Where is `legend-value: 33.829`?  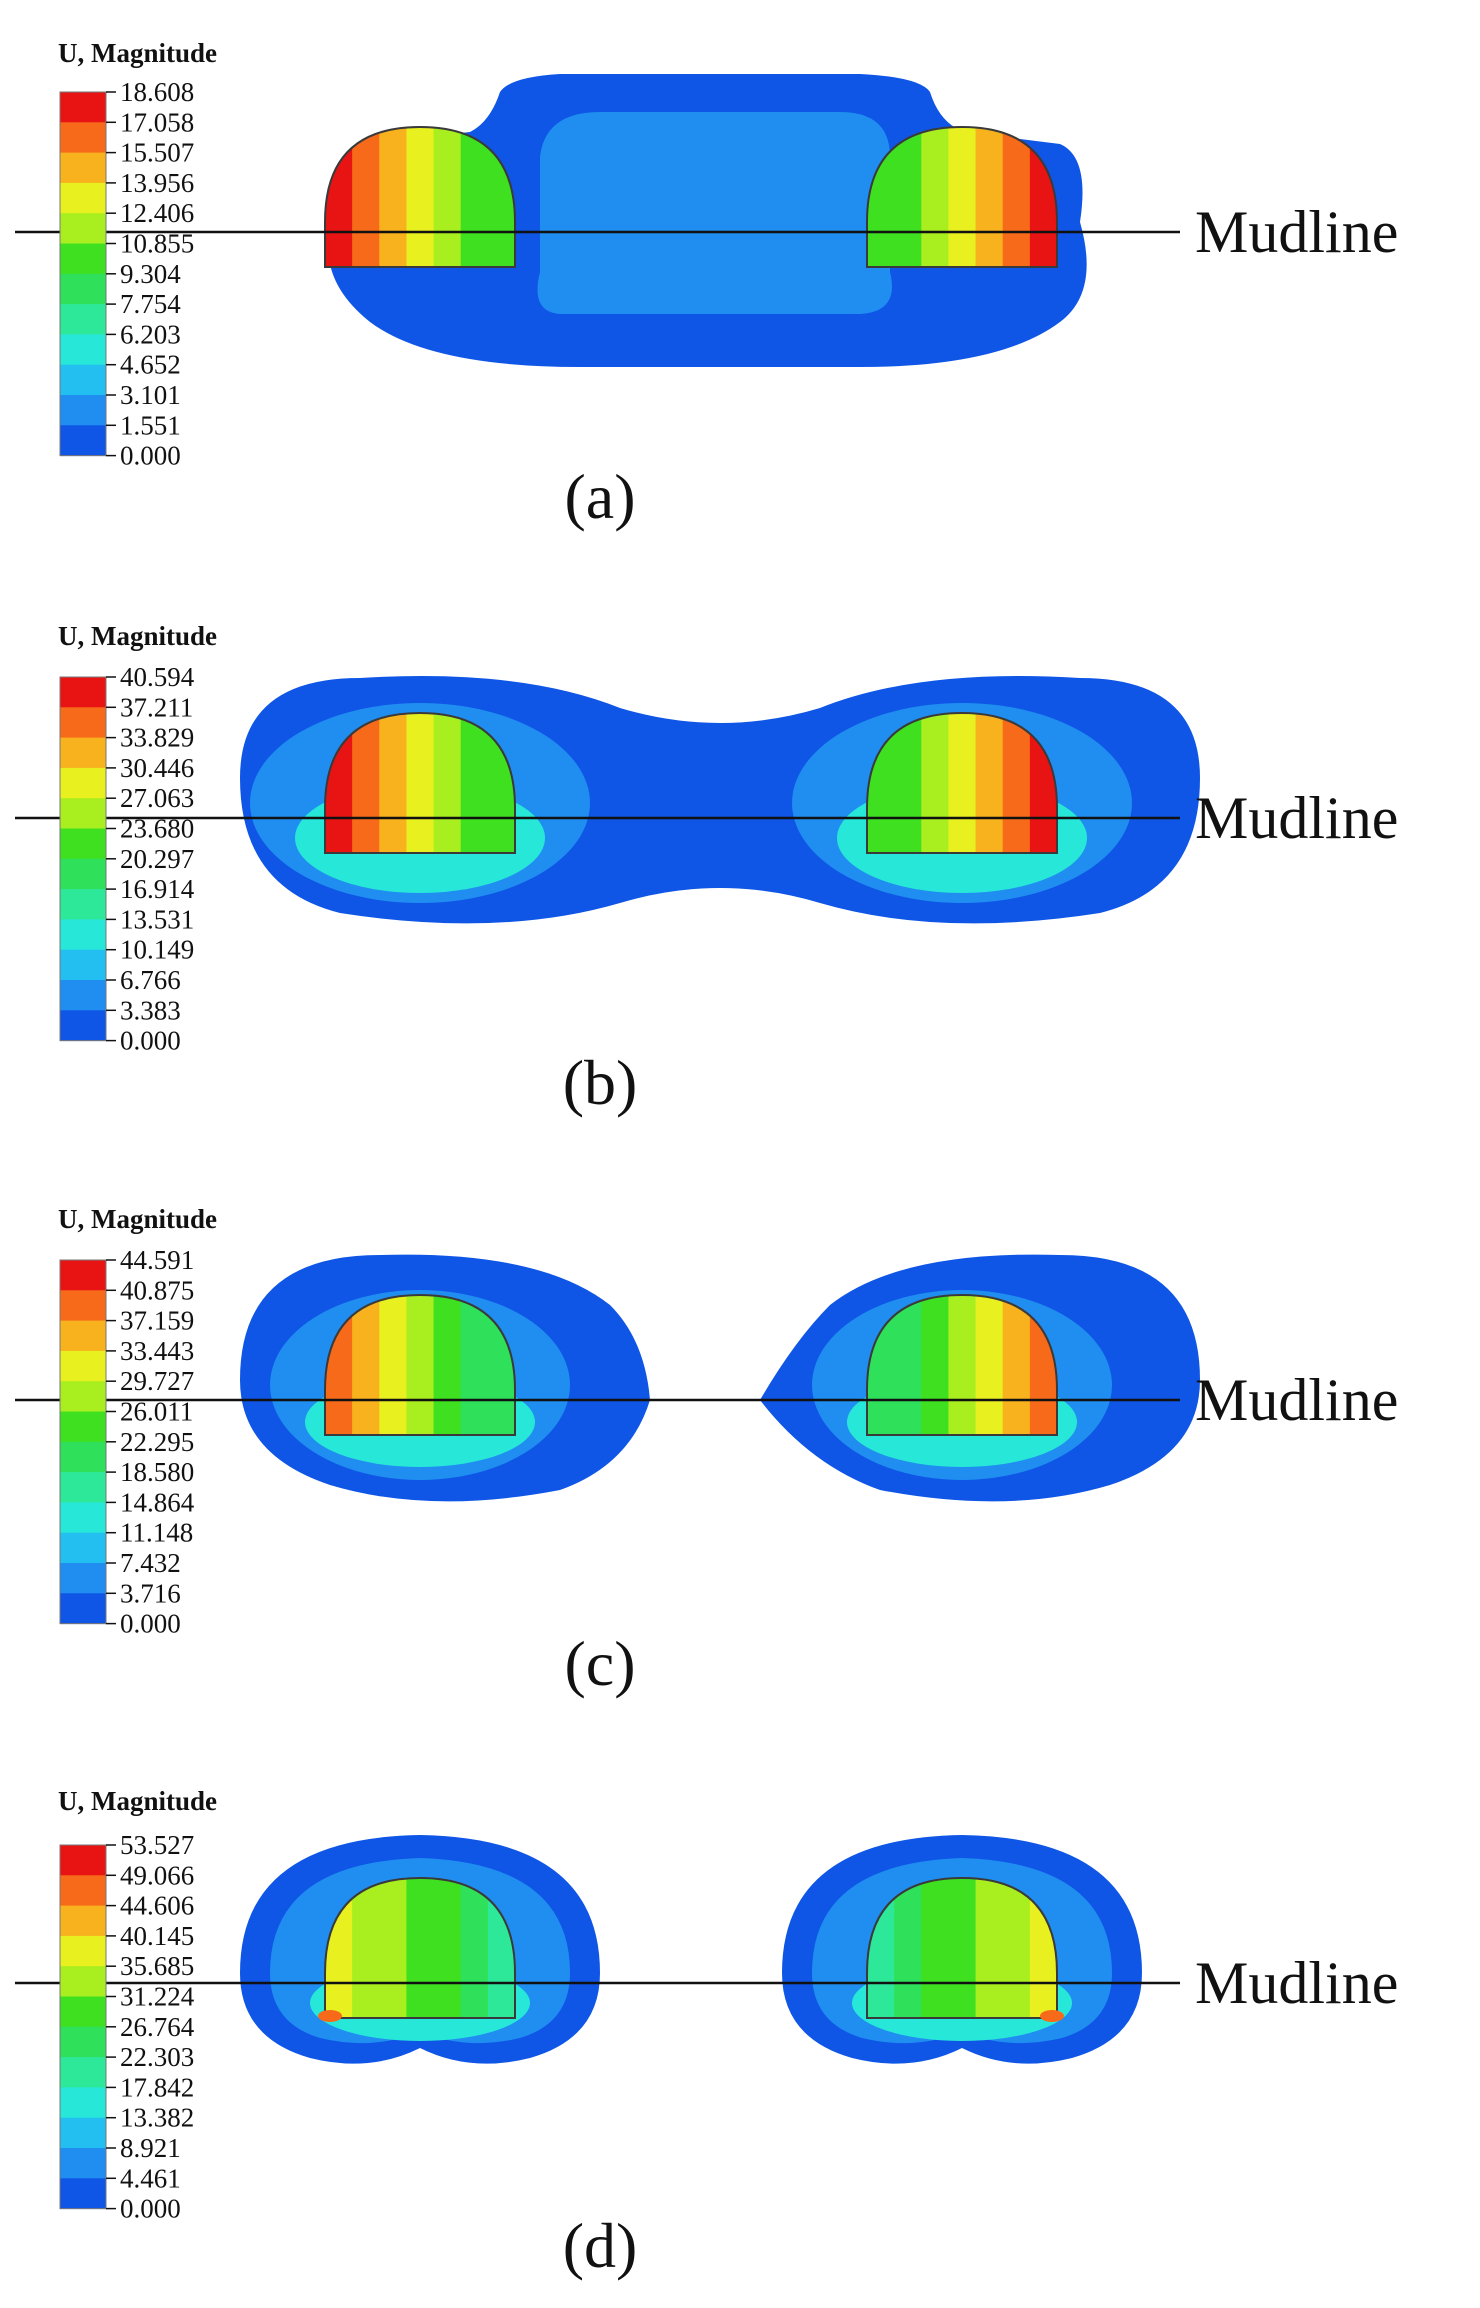
legend-value: 33.829 is located at coordinates (157, 738).